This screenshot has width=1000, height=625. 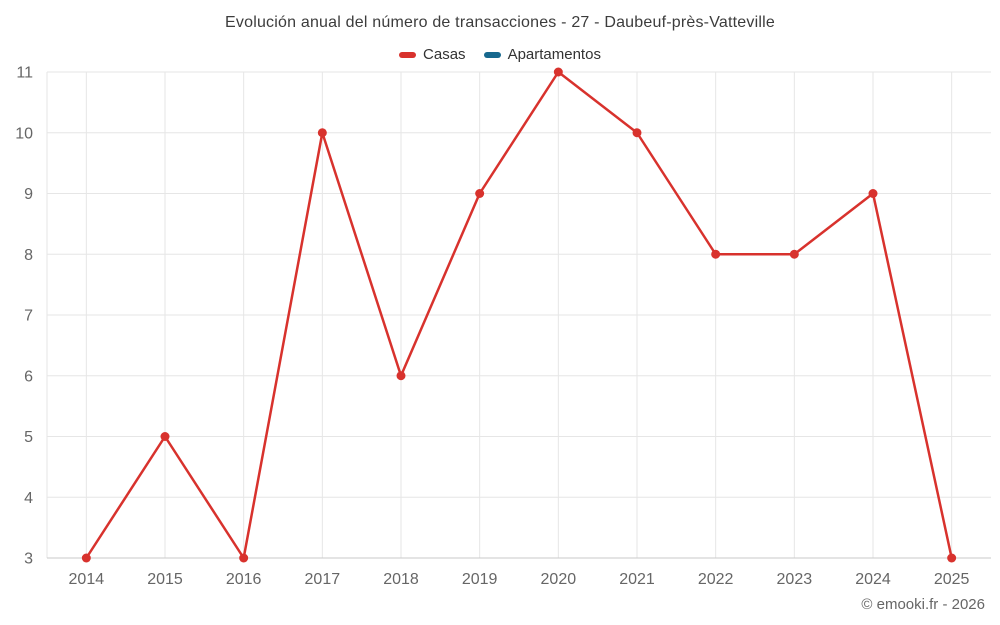 What do you see at coordinates (401, 579) in the screenshot?
I see `x-axis-tick-label: 2018` at bounding box center [401, 579].